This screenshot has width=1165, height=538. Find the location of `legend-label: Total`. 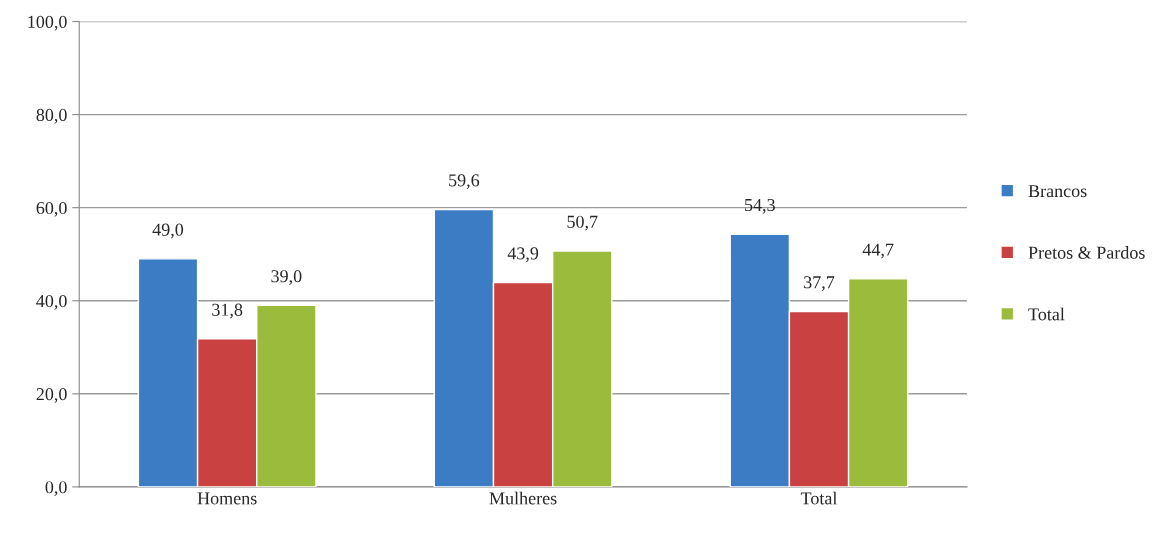

legend-label: Total is located at coordinates (1046, 314).